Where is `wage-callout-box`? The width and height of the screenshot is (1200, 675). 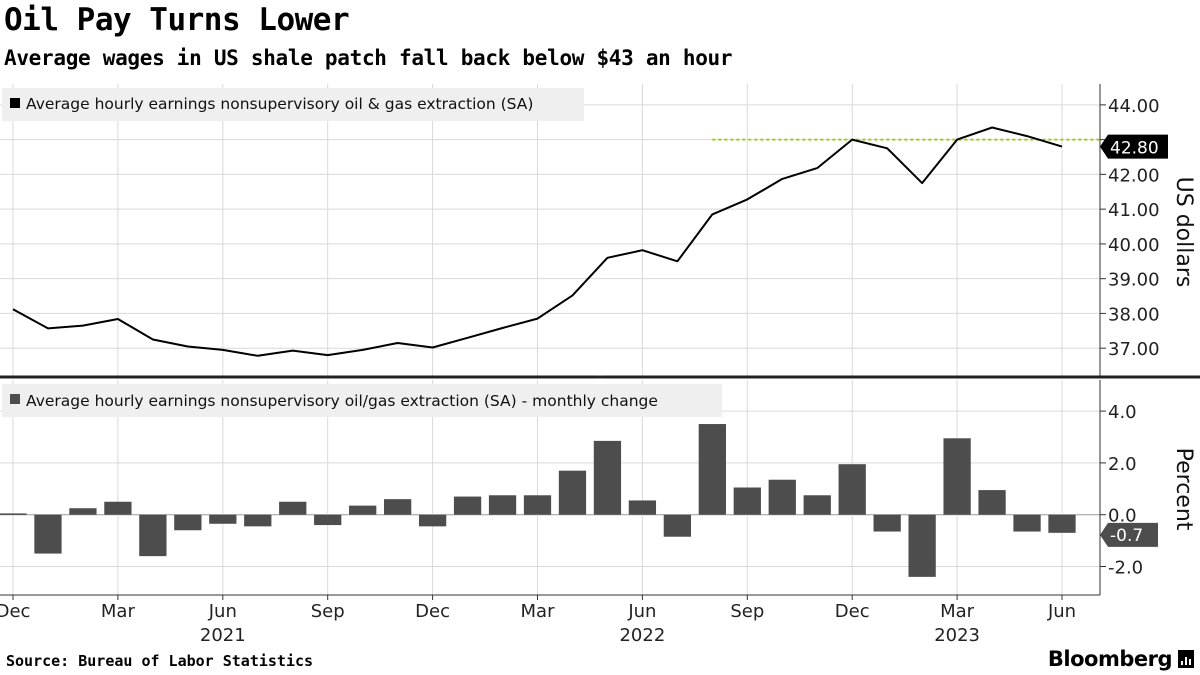 wage-callout-box is located at coordinates (1134, 146).